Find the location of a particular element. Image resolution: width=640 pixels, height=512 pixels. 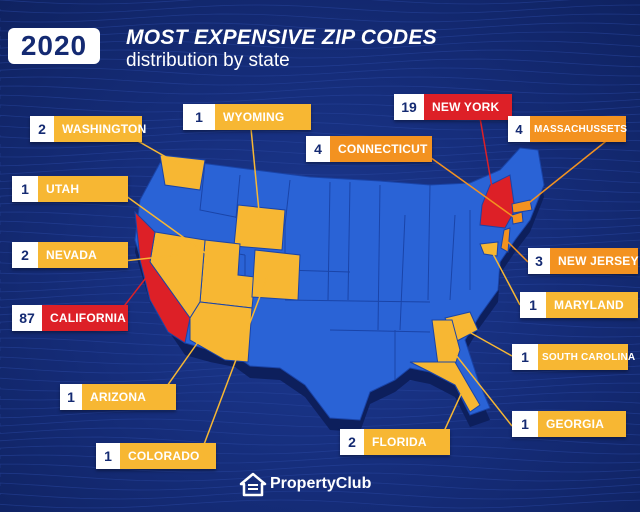

label-south-carolina: 1 SOUTH CAROLINA is located at coordinates (573, 357).